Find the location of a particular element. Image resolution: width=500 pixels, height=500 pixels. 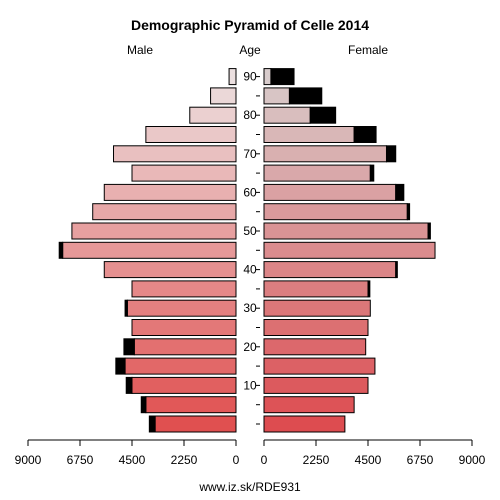

female-bar-90+ is located at coordinates (267, 77).